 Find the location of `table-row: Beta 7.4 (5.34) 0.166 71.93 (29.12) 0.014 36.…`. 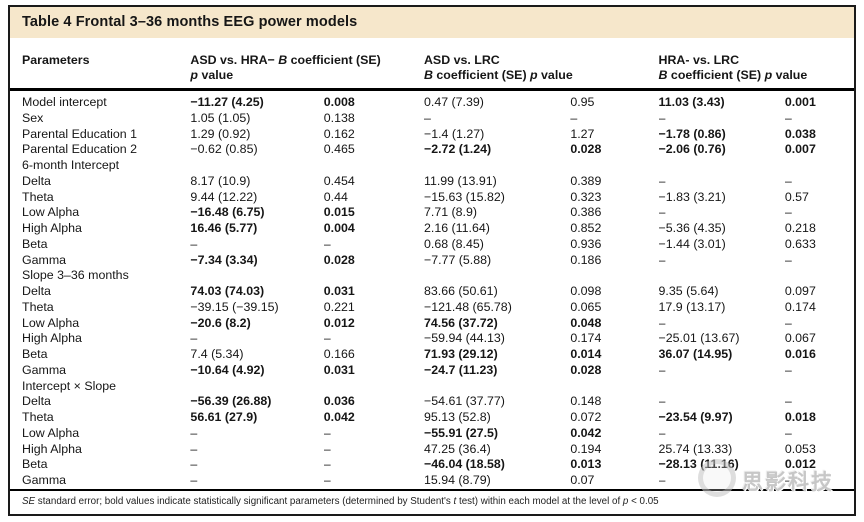

table-row: Beta 7.4 (5.34) 0.166 71.93 (29.12) 0.014 36.… is located at coordinates (432, 355).